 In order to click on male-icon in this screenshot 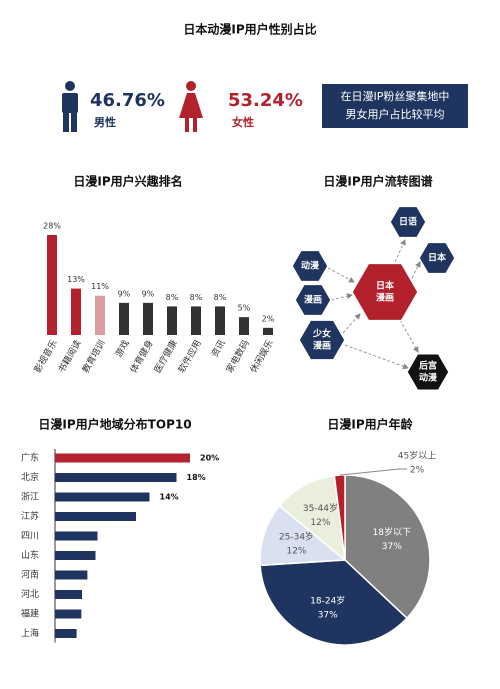, I will do `click(70, 106)`.